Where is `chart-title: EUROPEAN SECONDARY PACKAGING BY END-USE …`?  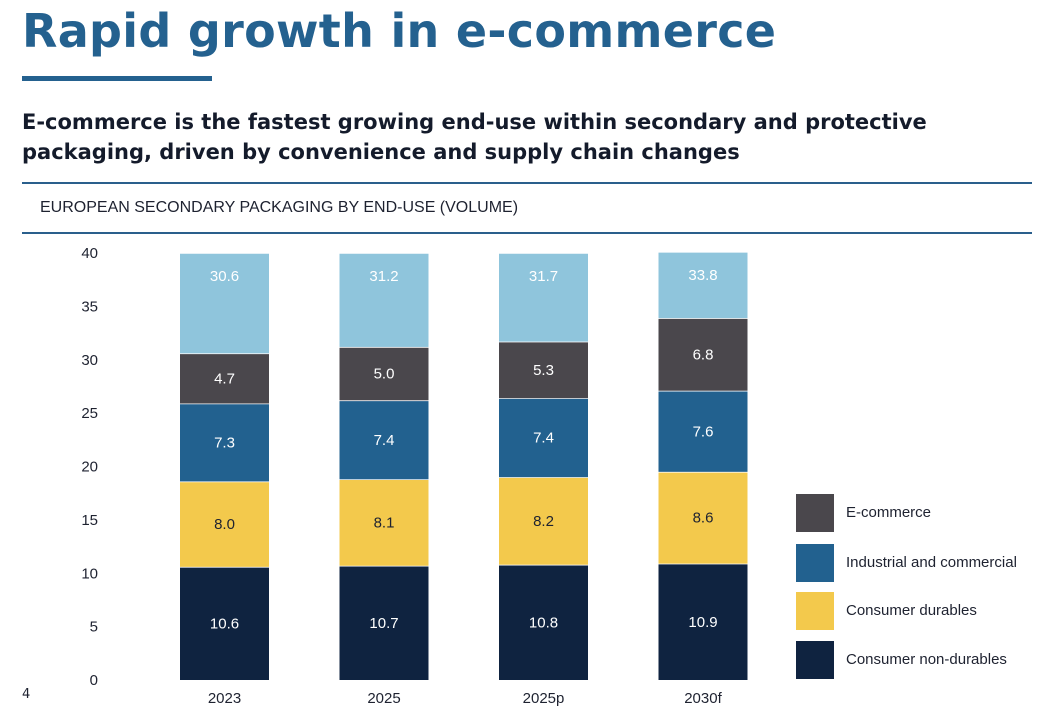 chart-title: EUROPEAN SECONDARY PACKAGING BY END-USE … is located at coordinates (279, 207).